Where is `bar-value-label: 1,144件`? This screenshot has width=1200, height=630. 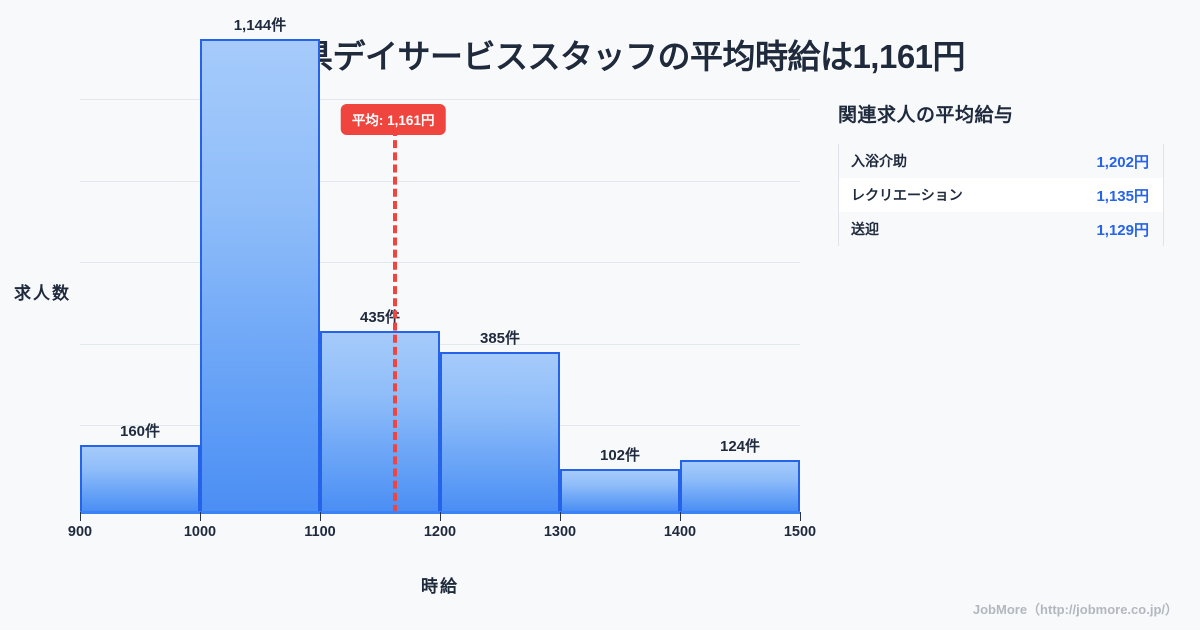
bar-value-label: 1,144件 is located at coordinates (260, 25).